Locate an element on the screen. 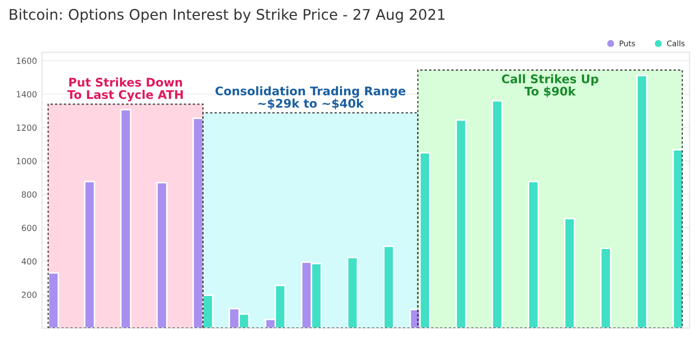 The width and height of the screenshot is (700, 349). chart-title: Bitcoin: Options Open Interest by Strike Price - 27 Aug 2021 is located at coordinates (227, 15).